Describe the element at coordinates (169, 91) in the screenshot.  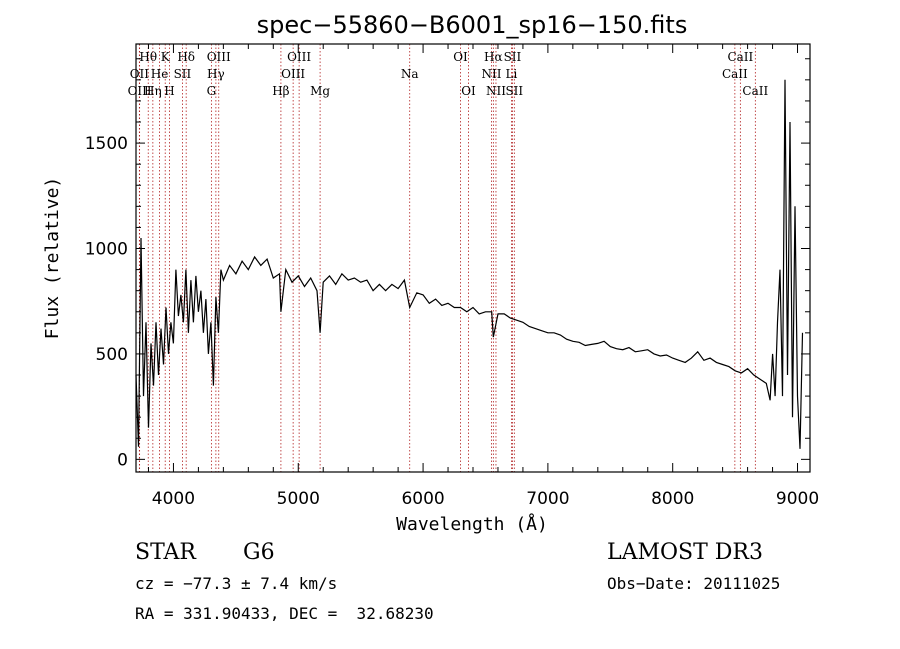
I see `line-label-6: H` at that location.